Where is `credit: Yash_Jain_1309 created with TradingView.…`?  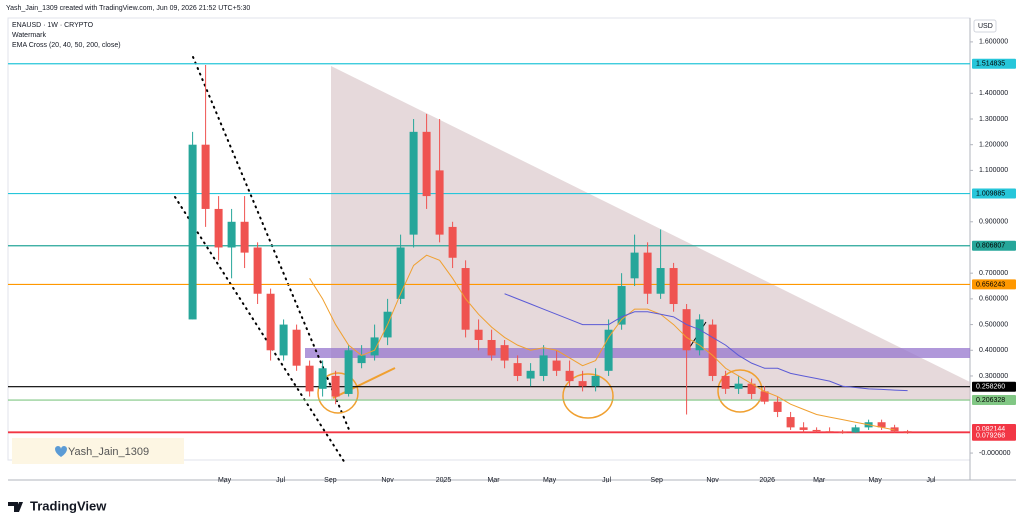 credit: Yash_Jain_1309 created with TradingView.… is located at coordinates (128, 8).